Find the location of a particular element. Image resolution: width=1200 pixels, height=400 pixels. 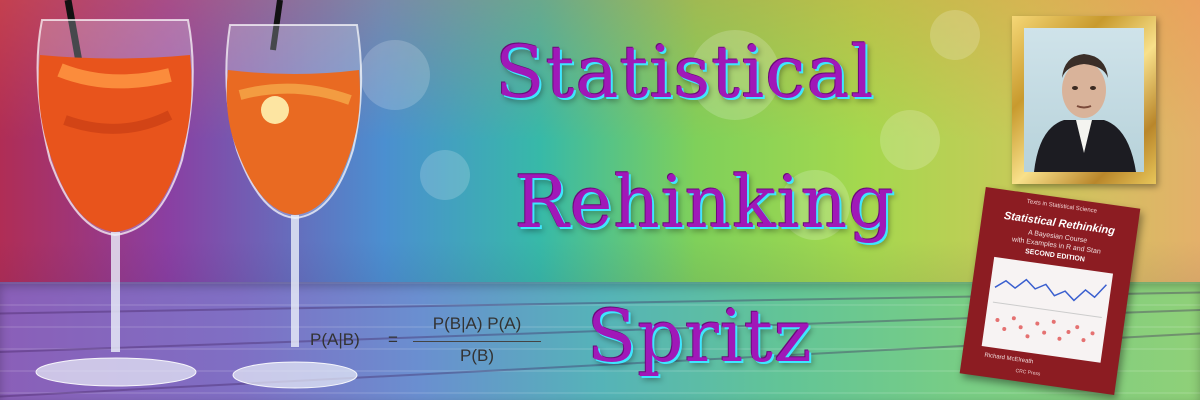

formula-numerator: P(B|A) P(A) is located at coordinates (477, 323).